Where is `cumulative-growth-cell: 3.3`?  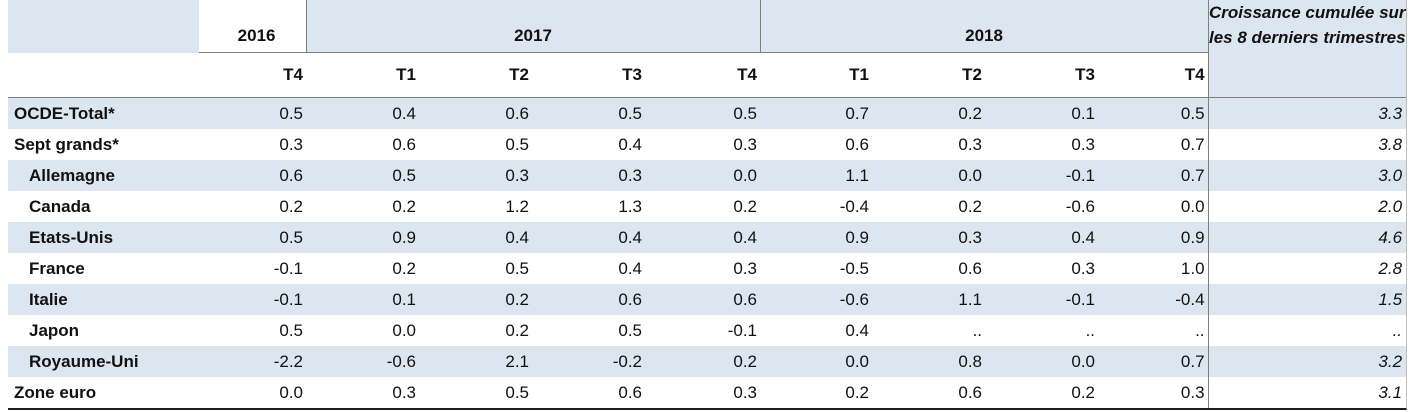 cumulative-growth-cell: 3.3 is located at coordinates (1307, 113).